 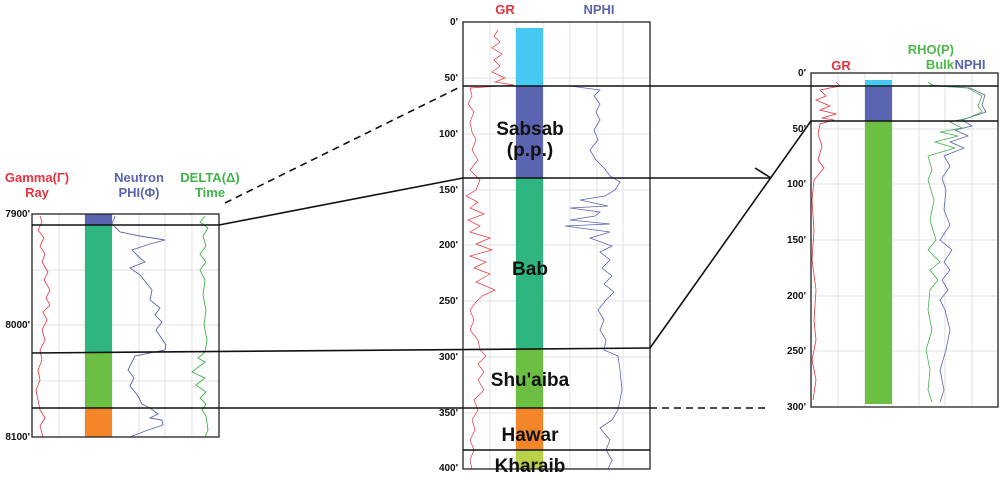 What do you see at coordinates (98, 380) in the screenshot?
I see `left-zone-shuaiba` at bounding box center [98, 380].